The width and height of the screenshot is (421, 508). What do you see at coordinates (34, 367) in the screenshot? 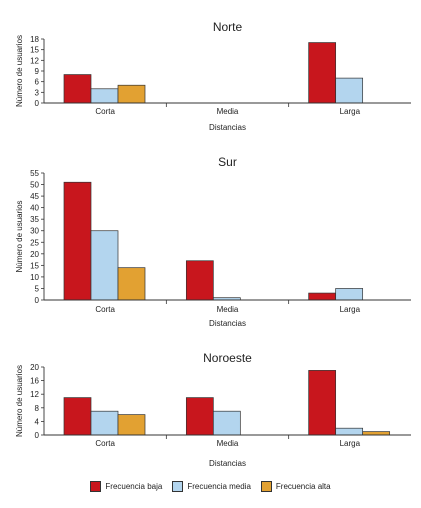
I see `p3-y-tick-label: 20` at bounding box center [34, 367].